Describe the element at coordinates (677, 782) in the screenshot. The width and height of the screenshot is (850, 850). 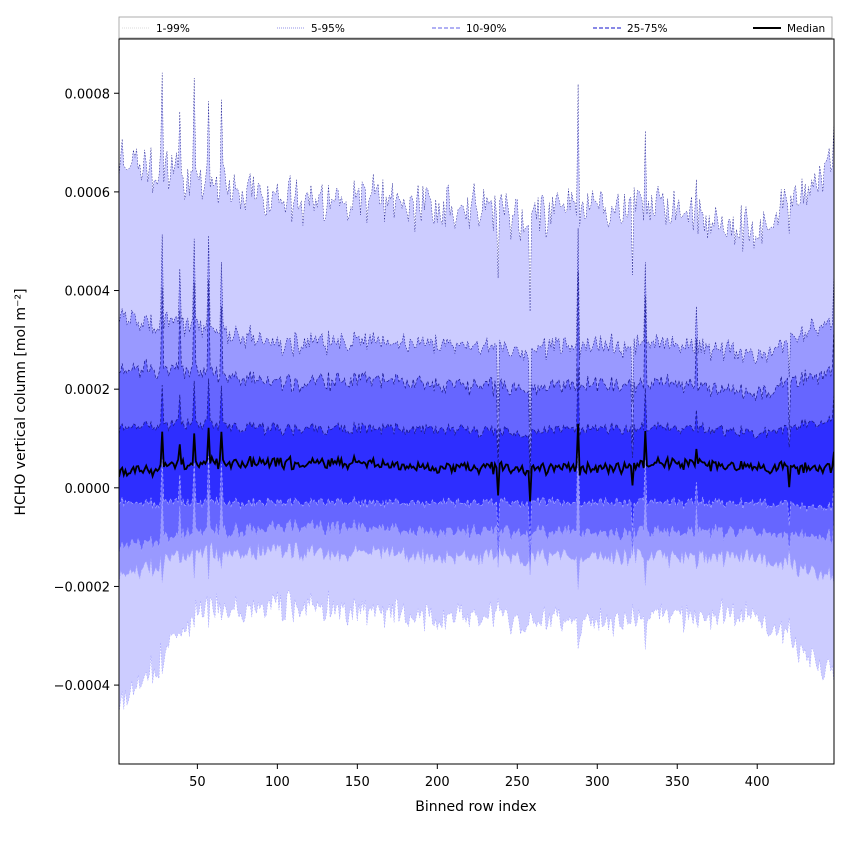
I see `x-tick-label: 350` at that location.